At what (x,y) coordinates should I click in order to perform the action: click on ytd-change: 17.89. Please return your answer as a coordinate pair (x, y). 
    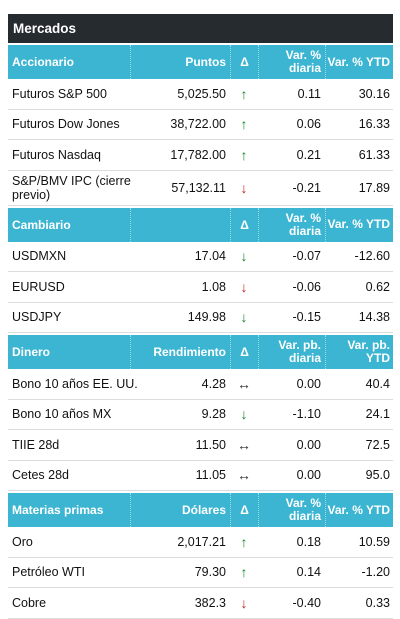
    Looking at the image, I should click on (374, 187).